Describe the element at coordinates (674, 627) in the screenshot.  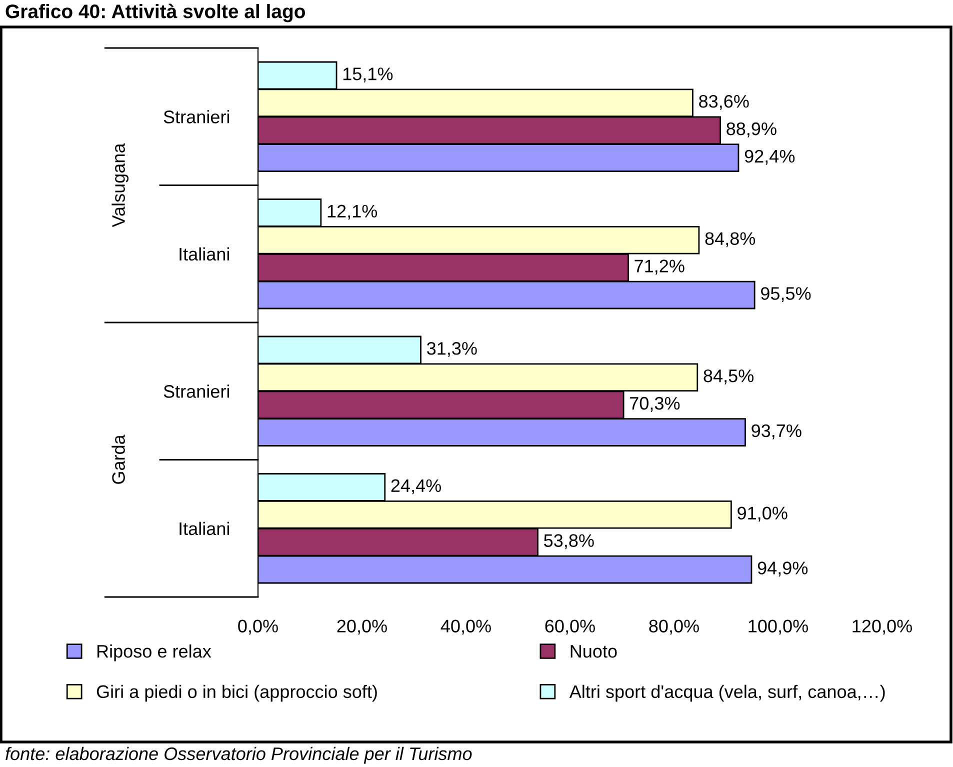
I see `x-tick-label: 80,0%` at that location.